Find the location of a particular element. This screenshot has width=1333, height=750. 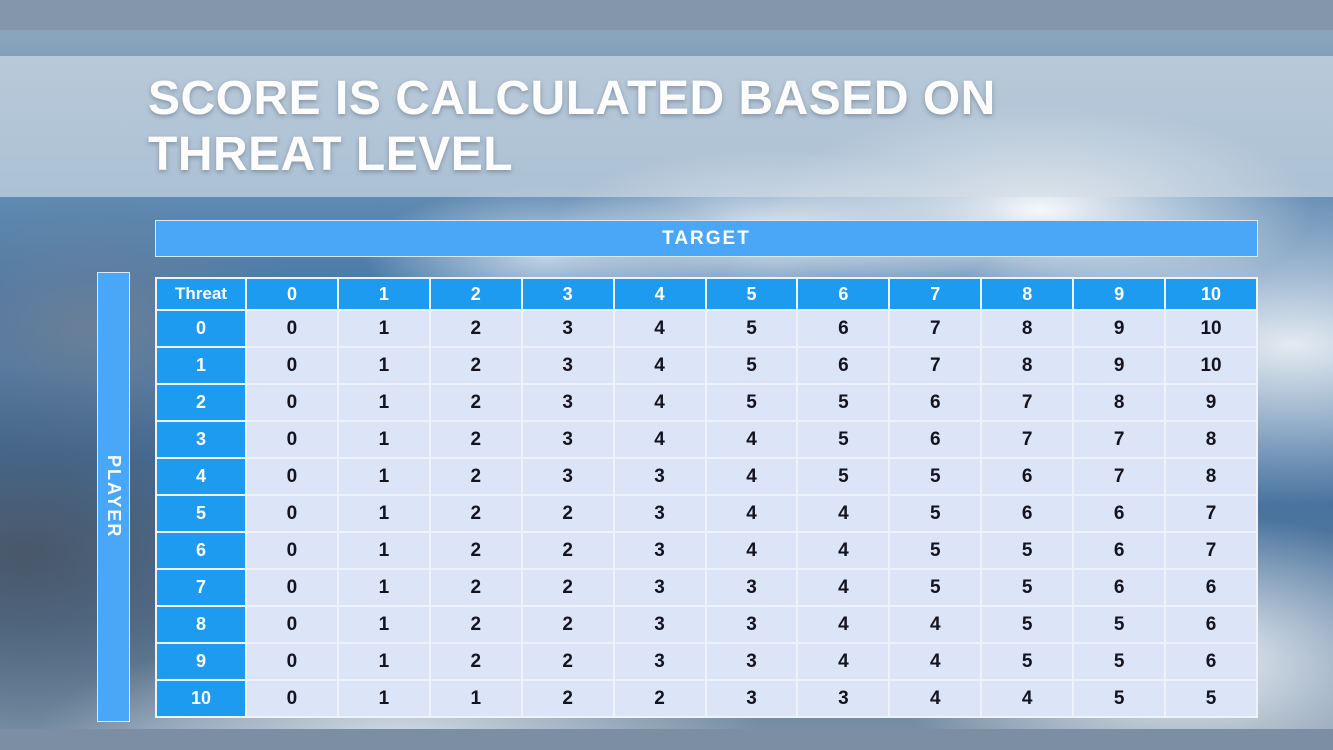

target-column-header-7: 7 is located at coordinates (935, 294).